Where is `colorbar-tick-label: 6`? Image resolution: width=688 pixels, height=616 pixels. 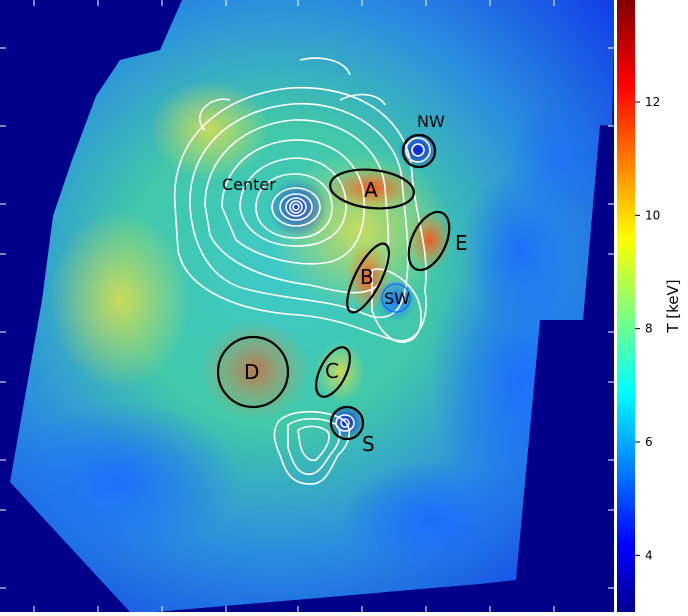 colorbar-tick-label: 6 is located at coordinates (649, 442).